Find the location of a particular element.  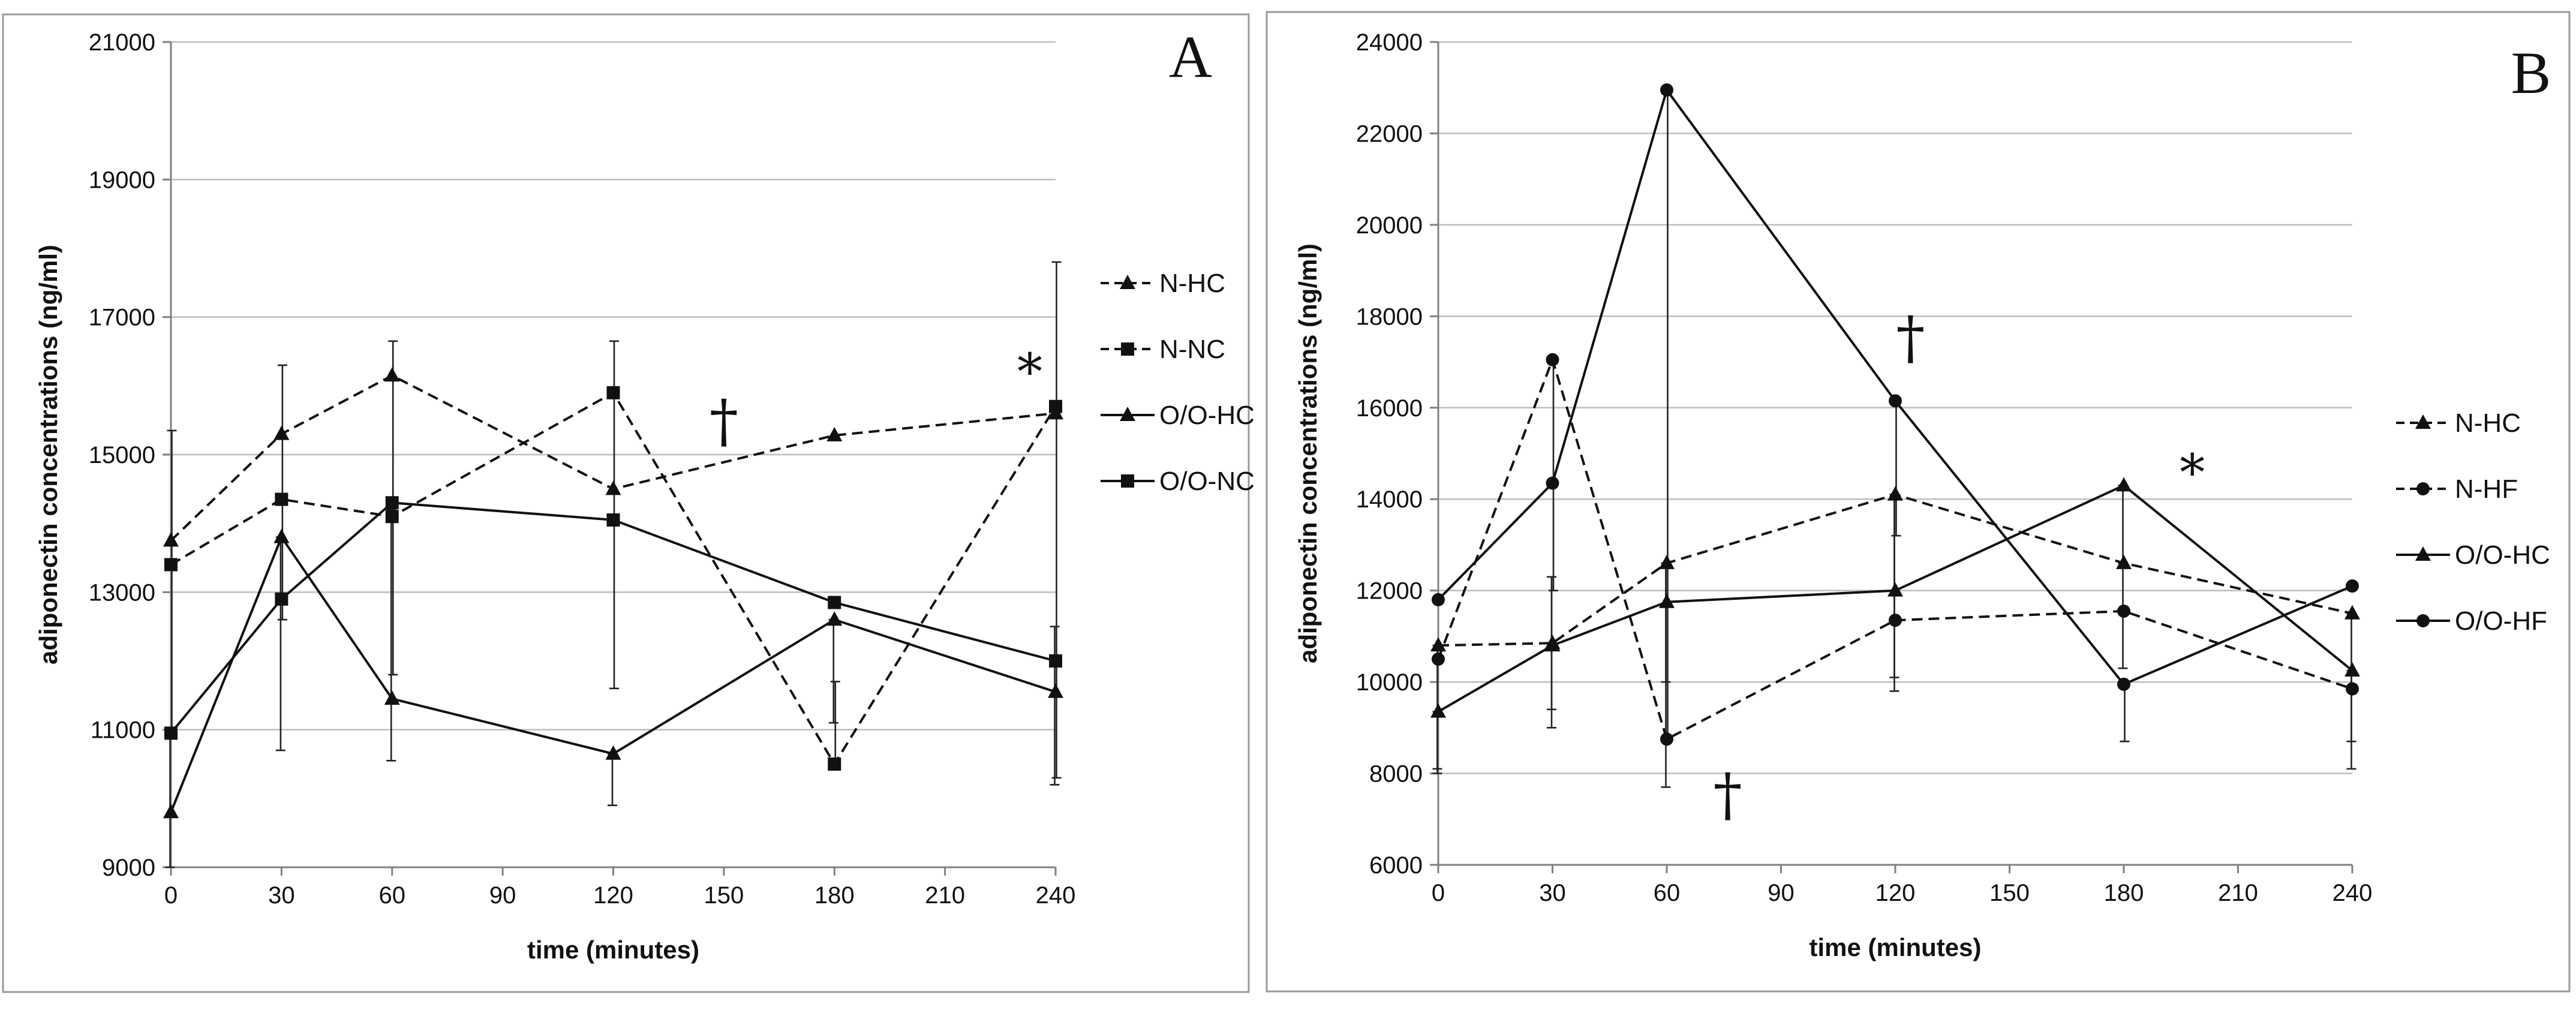

legend-item: N-HF is located at coordinates (2457, 489).